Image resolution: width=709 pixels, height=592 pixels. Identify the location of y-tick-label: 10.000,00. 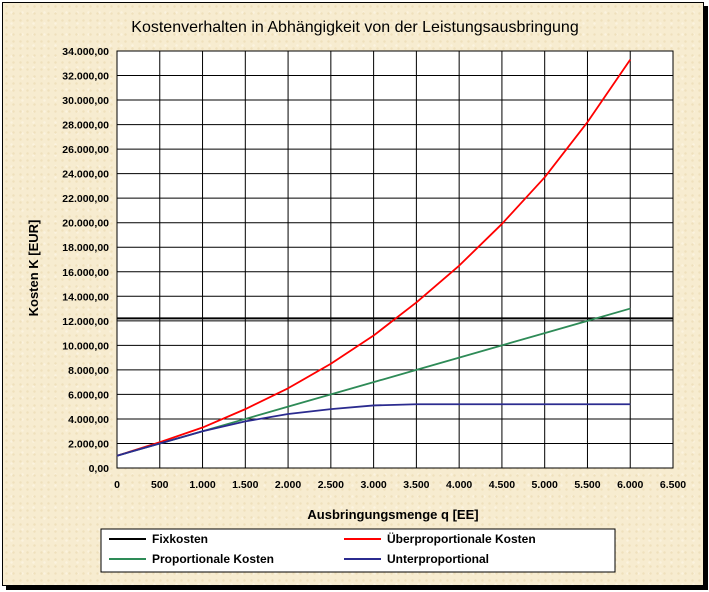
(85, 346).